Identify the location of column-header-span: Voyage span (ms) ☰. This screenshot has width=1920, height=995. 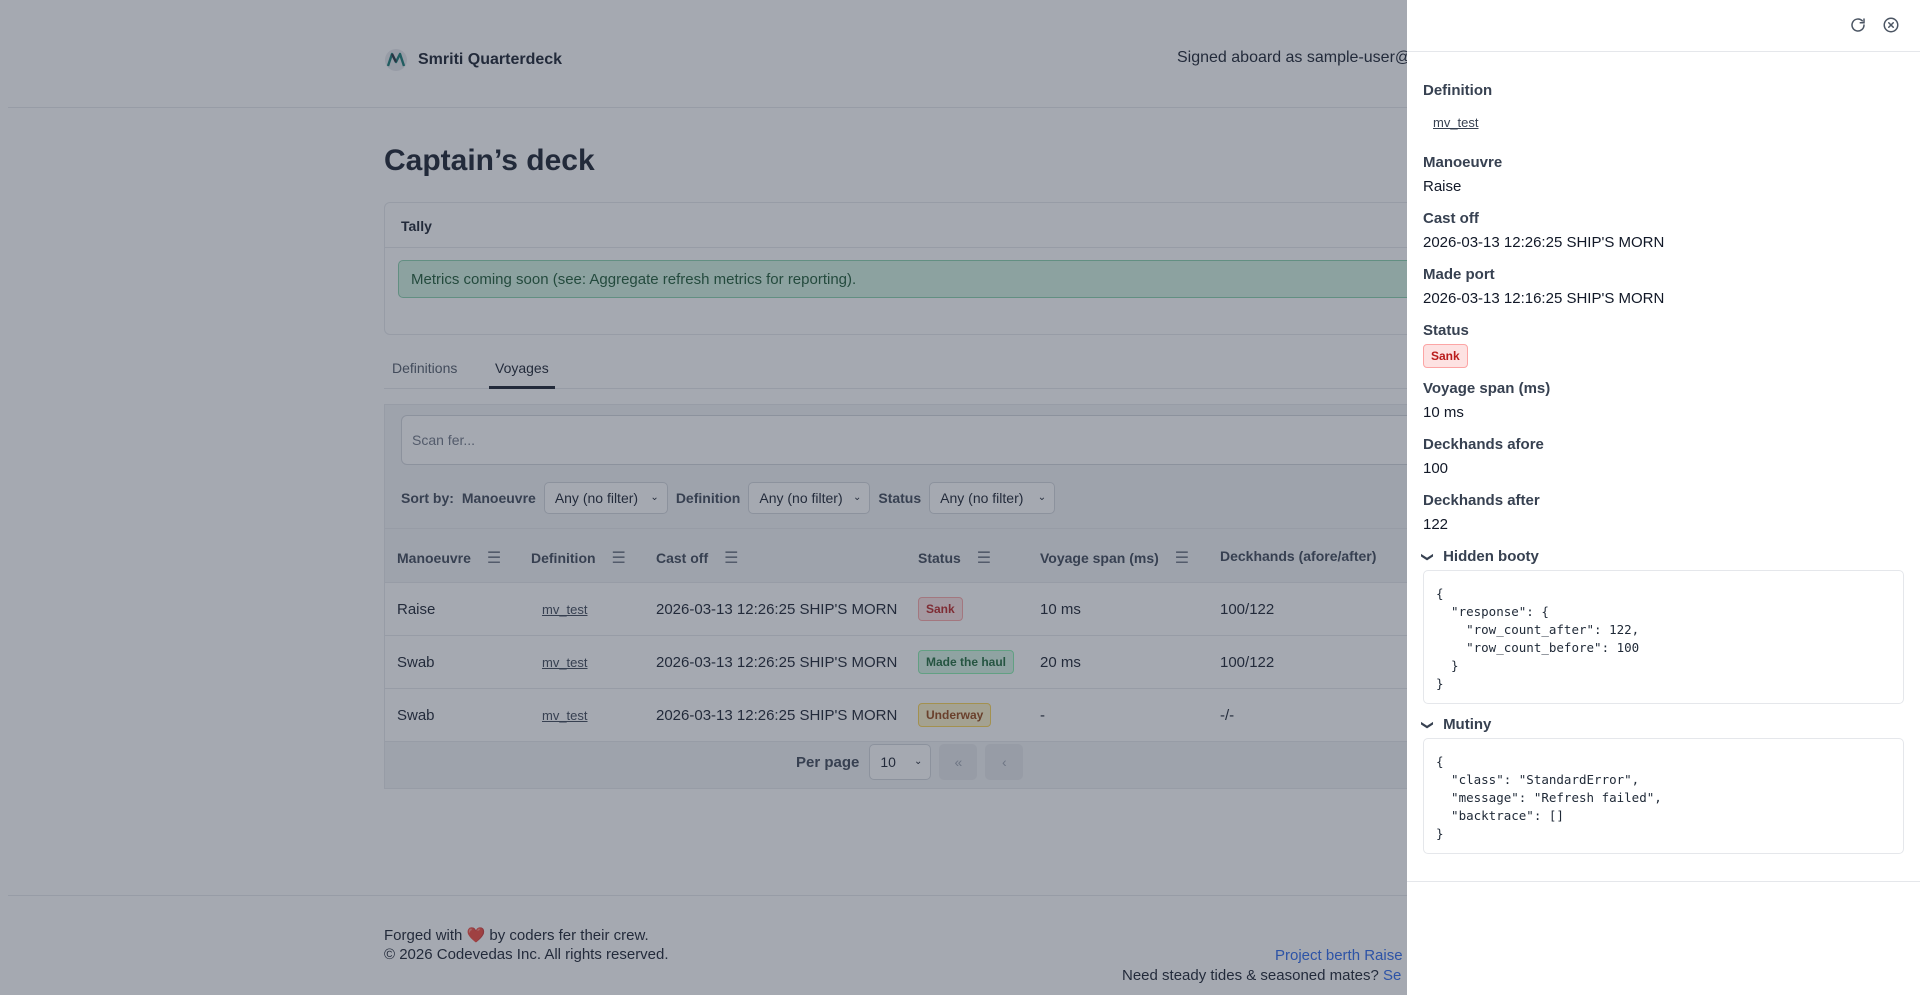
(1114, 558).